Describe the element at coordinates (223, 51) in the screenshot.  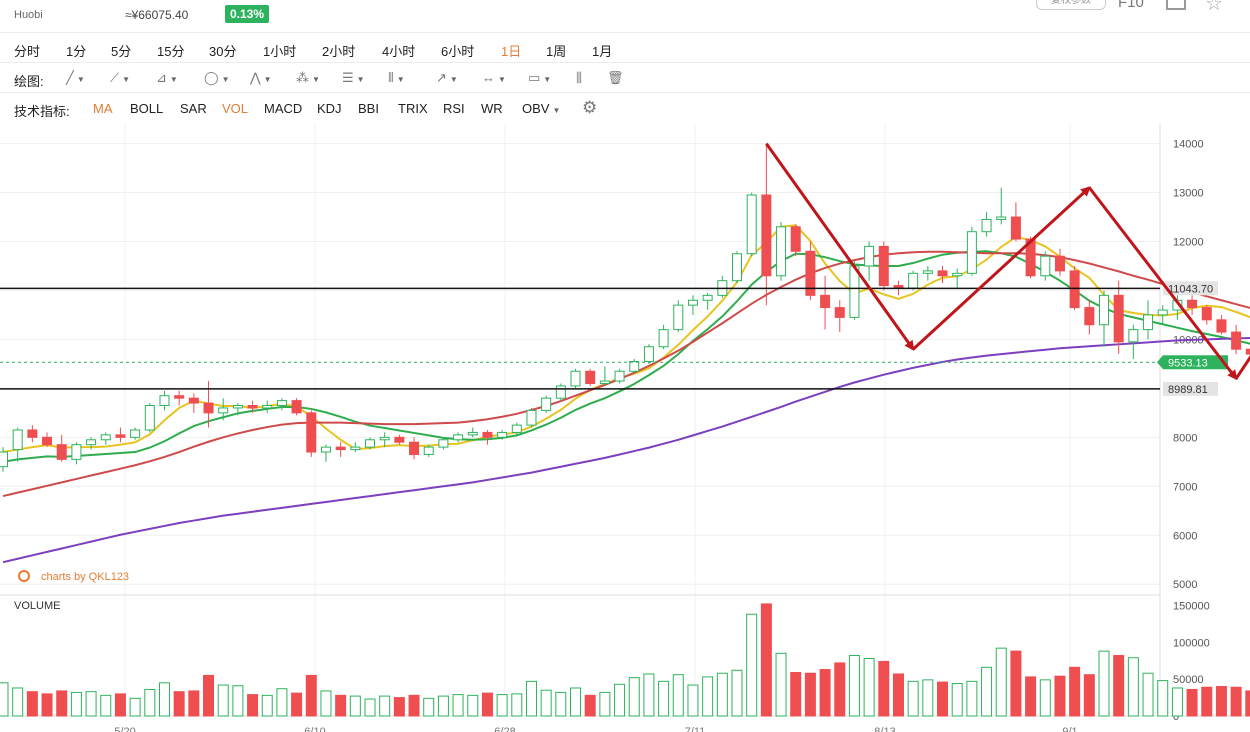
I see `period-5: 30分` at that location.